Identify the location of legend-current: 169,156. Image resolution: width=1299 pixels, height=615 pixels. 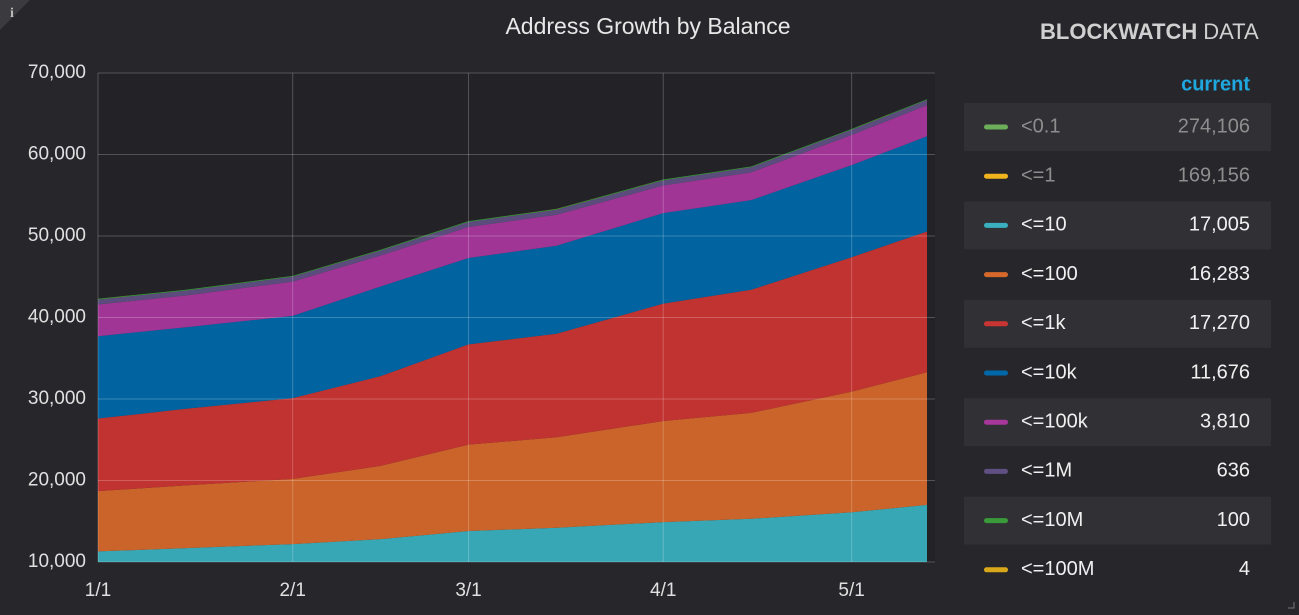
(1214, 175).